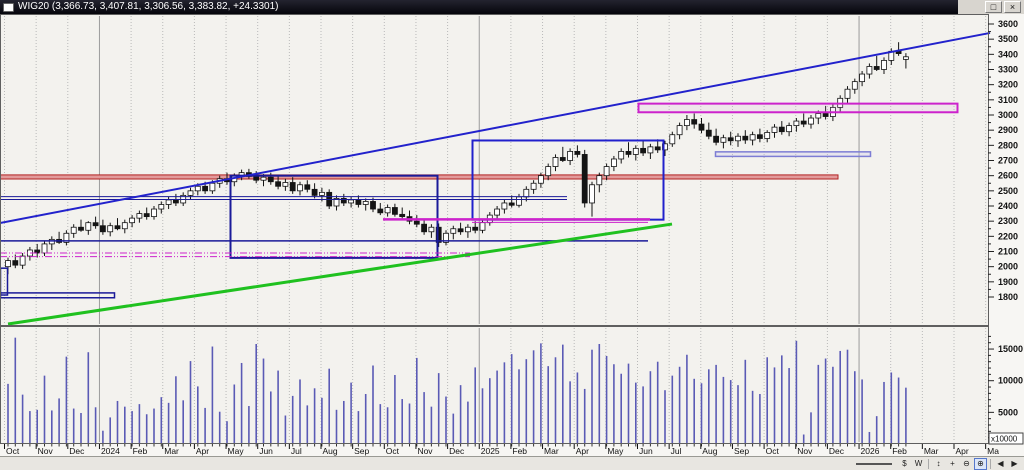 This screenshot has height=470, width=1024. What do you see at coordinates (490, 451) in the screenshot?
I see `svg-text: 2025` at bounding box center [490, 451].